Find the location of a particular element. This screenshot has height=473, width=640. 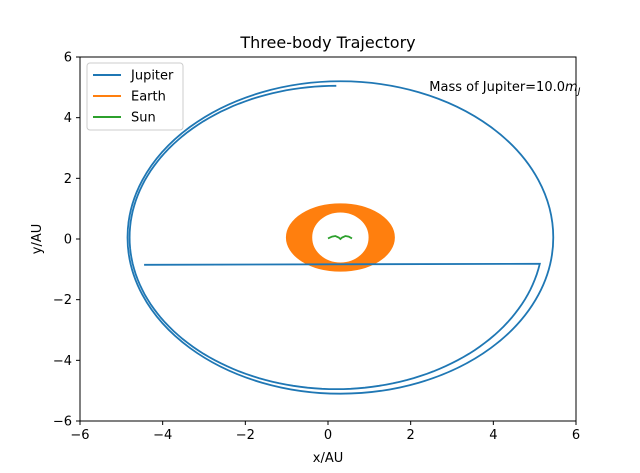

legend-label-sun: Sun is located at coordinates (143, 118).